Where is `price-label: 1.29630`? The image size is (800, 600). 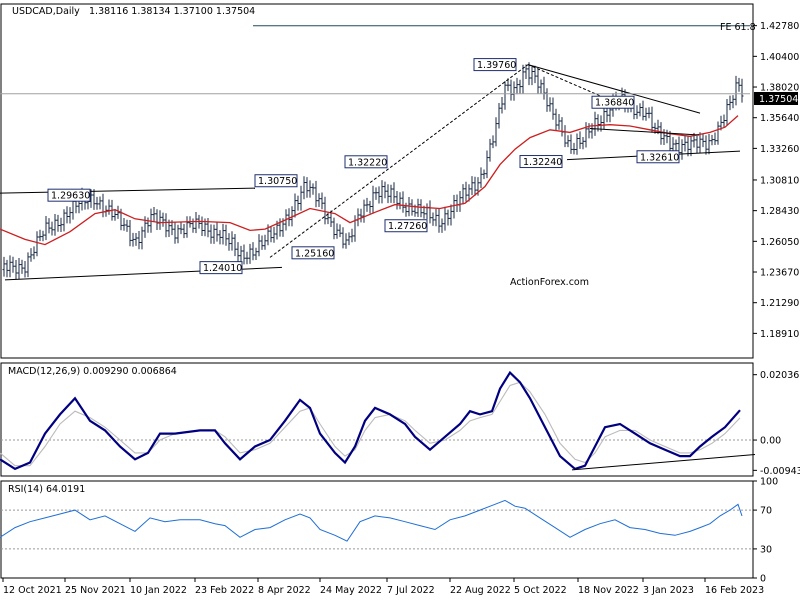 price-label: 1.29630 is located at coordinates (70, 196).